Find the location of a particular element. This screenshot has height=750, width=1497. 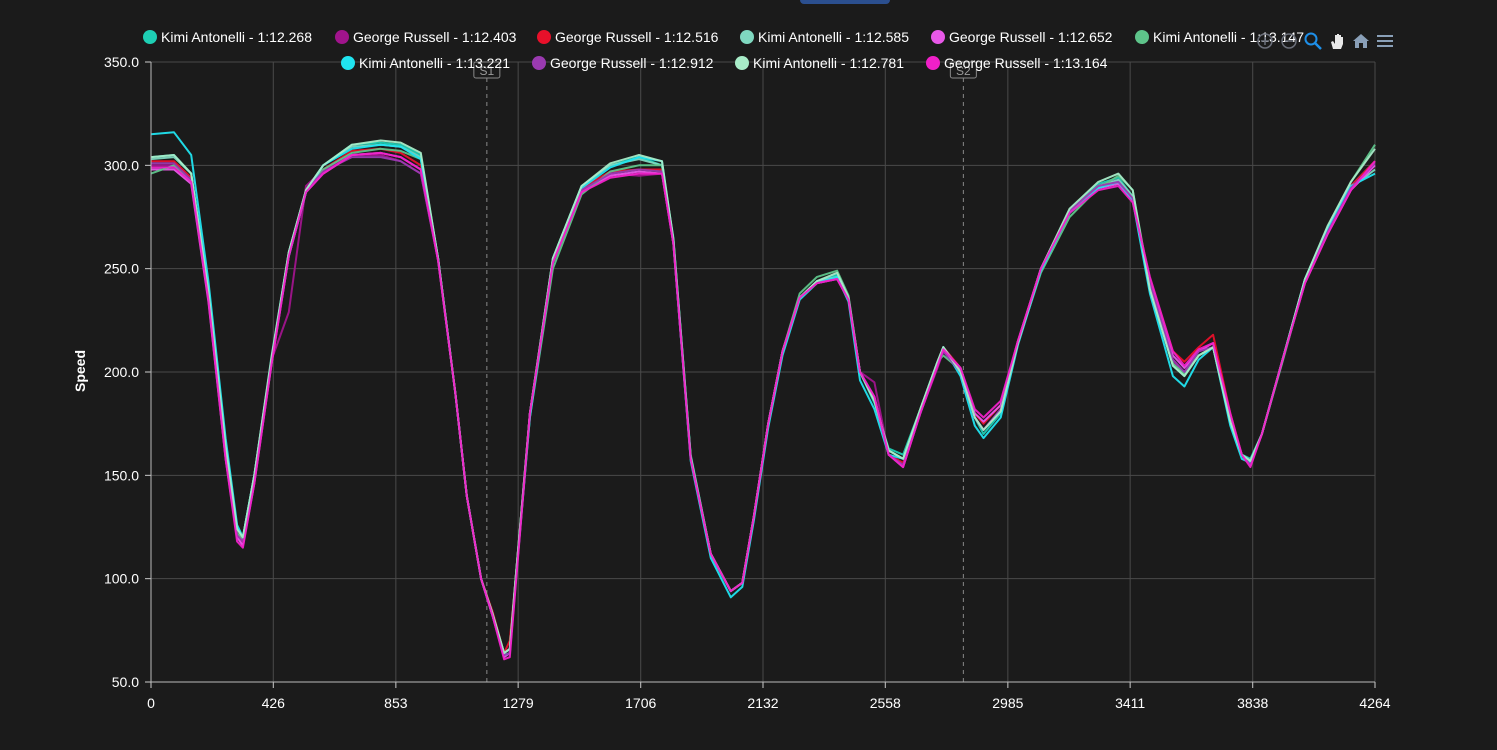

legend-label: Kimi Antonelli - 1:12.781 is located at coordinates (828, 63).